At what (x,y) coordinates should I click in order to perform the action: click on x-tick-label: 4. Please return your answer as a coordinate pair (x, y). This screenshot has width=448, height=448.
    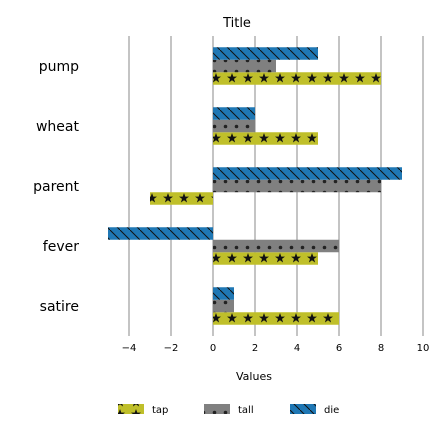
    Looking at the image, I should click on (297, 348).